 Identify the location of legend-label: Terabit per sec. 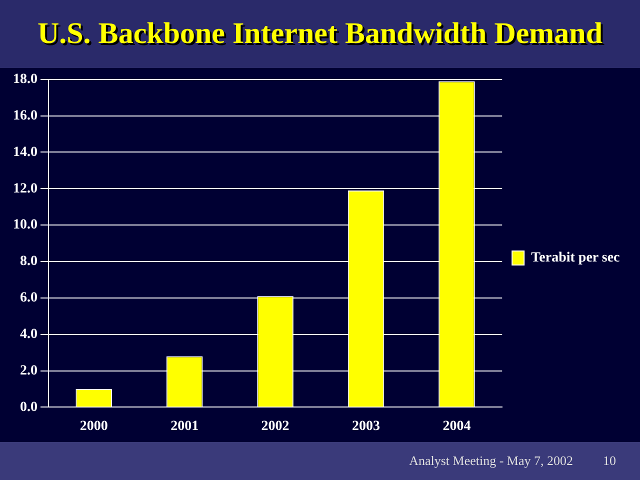
(575, 258).